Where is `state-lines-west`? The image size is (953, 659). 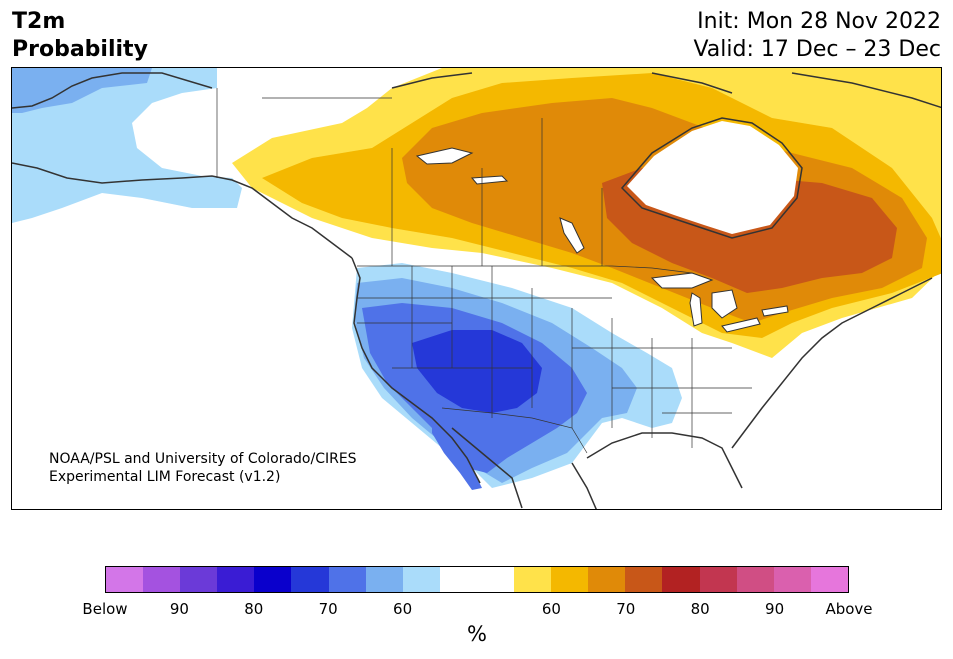
state-lines-west is located at coordinates (484, 342).